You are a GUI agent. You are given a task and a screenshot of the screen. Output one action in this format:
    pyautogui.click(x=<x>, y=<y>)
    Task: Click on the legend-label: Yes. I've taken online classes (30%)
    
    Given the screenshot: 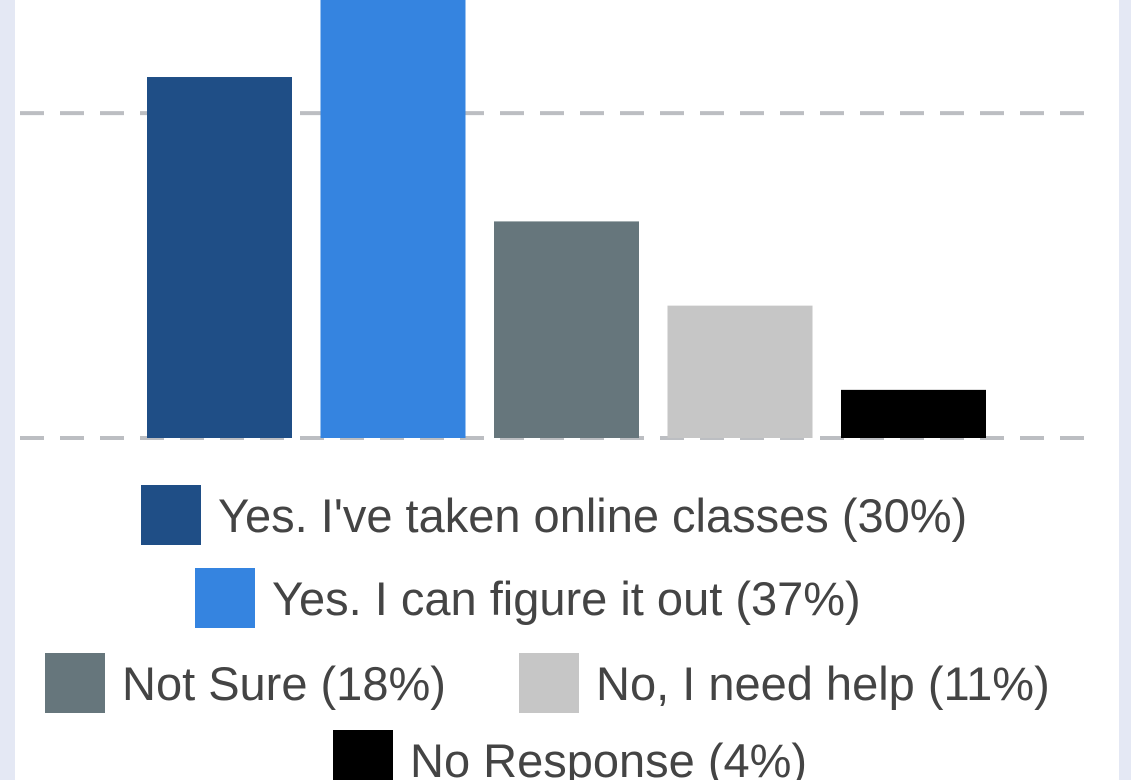 What is the action you would take?
    pyautogui.click(x=592, y=515)
    